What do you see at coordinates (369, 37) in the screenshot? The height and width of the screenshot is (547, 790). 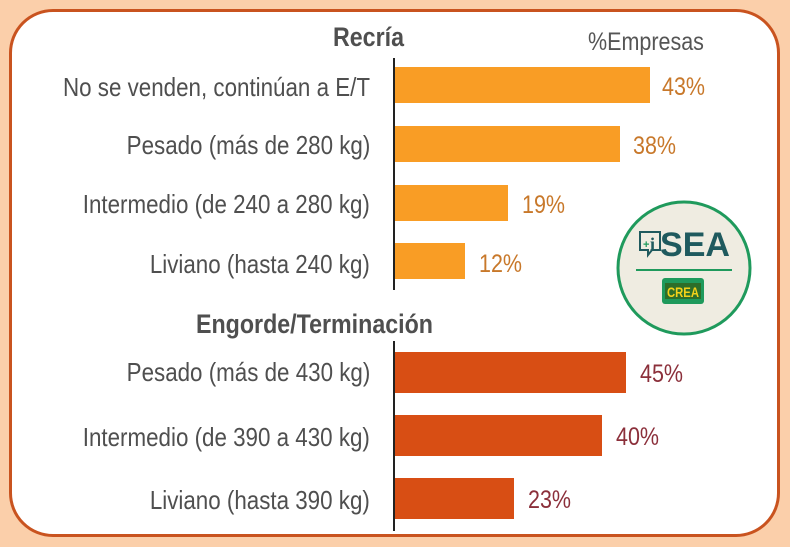 I see `section-title-recria: Recría` at bounding box center [369, 37].